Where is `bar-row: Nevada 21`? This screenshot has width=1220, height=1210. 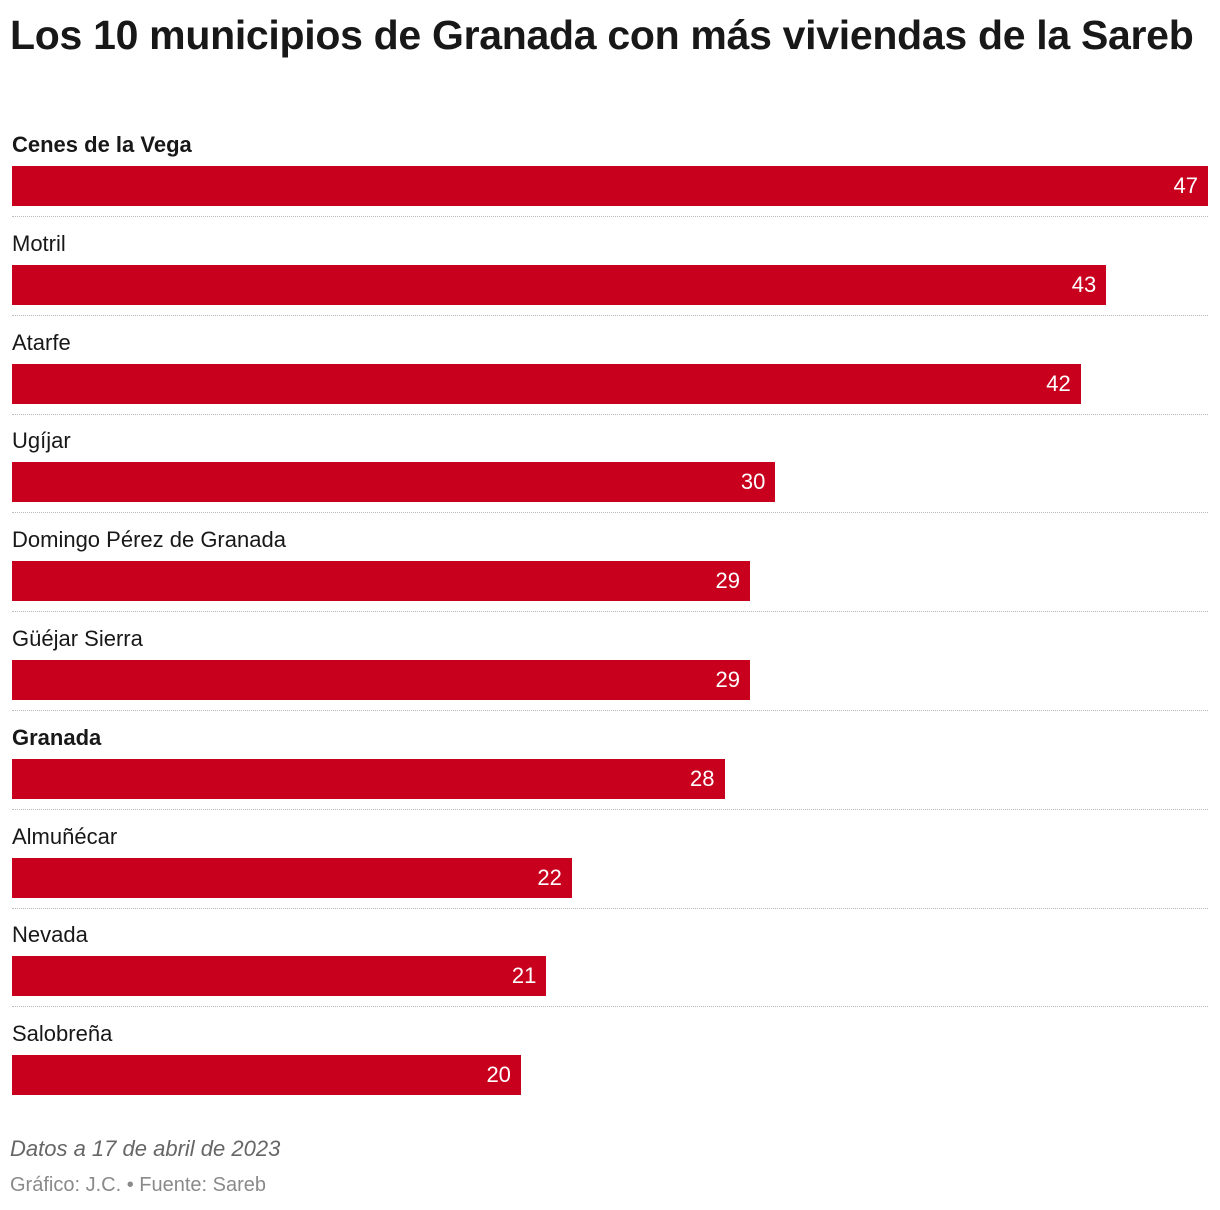
bar-row: Nevada 21 is located at coordinates (610, 969).